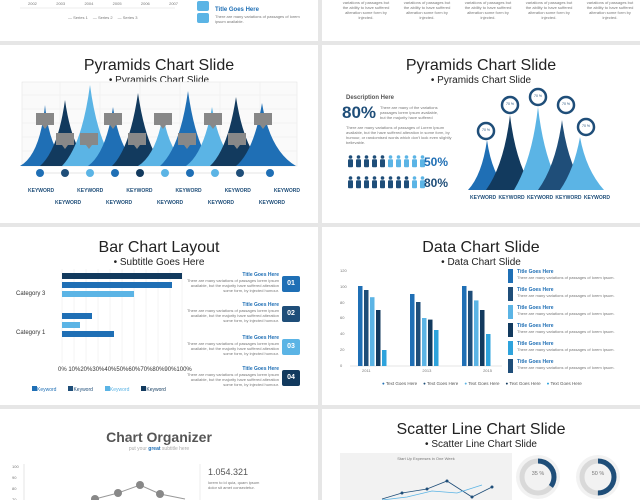  Describe the element at coordinates (343, 270) in the screenshot. I see `y-tick: 120` at that location.